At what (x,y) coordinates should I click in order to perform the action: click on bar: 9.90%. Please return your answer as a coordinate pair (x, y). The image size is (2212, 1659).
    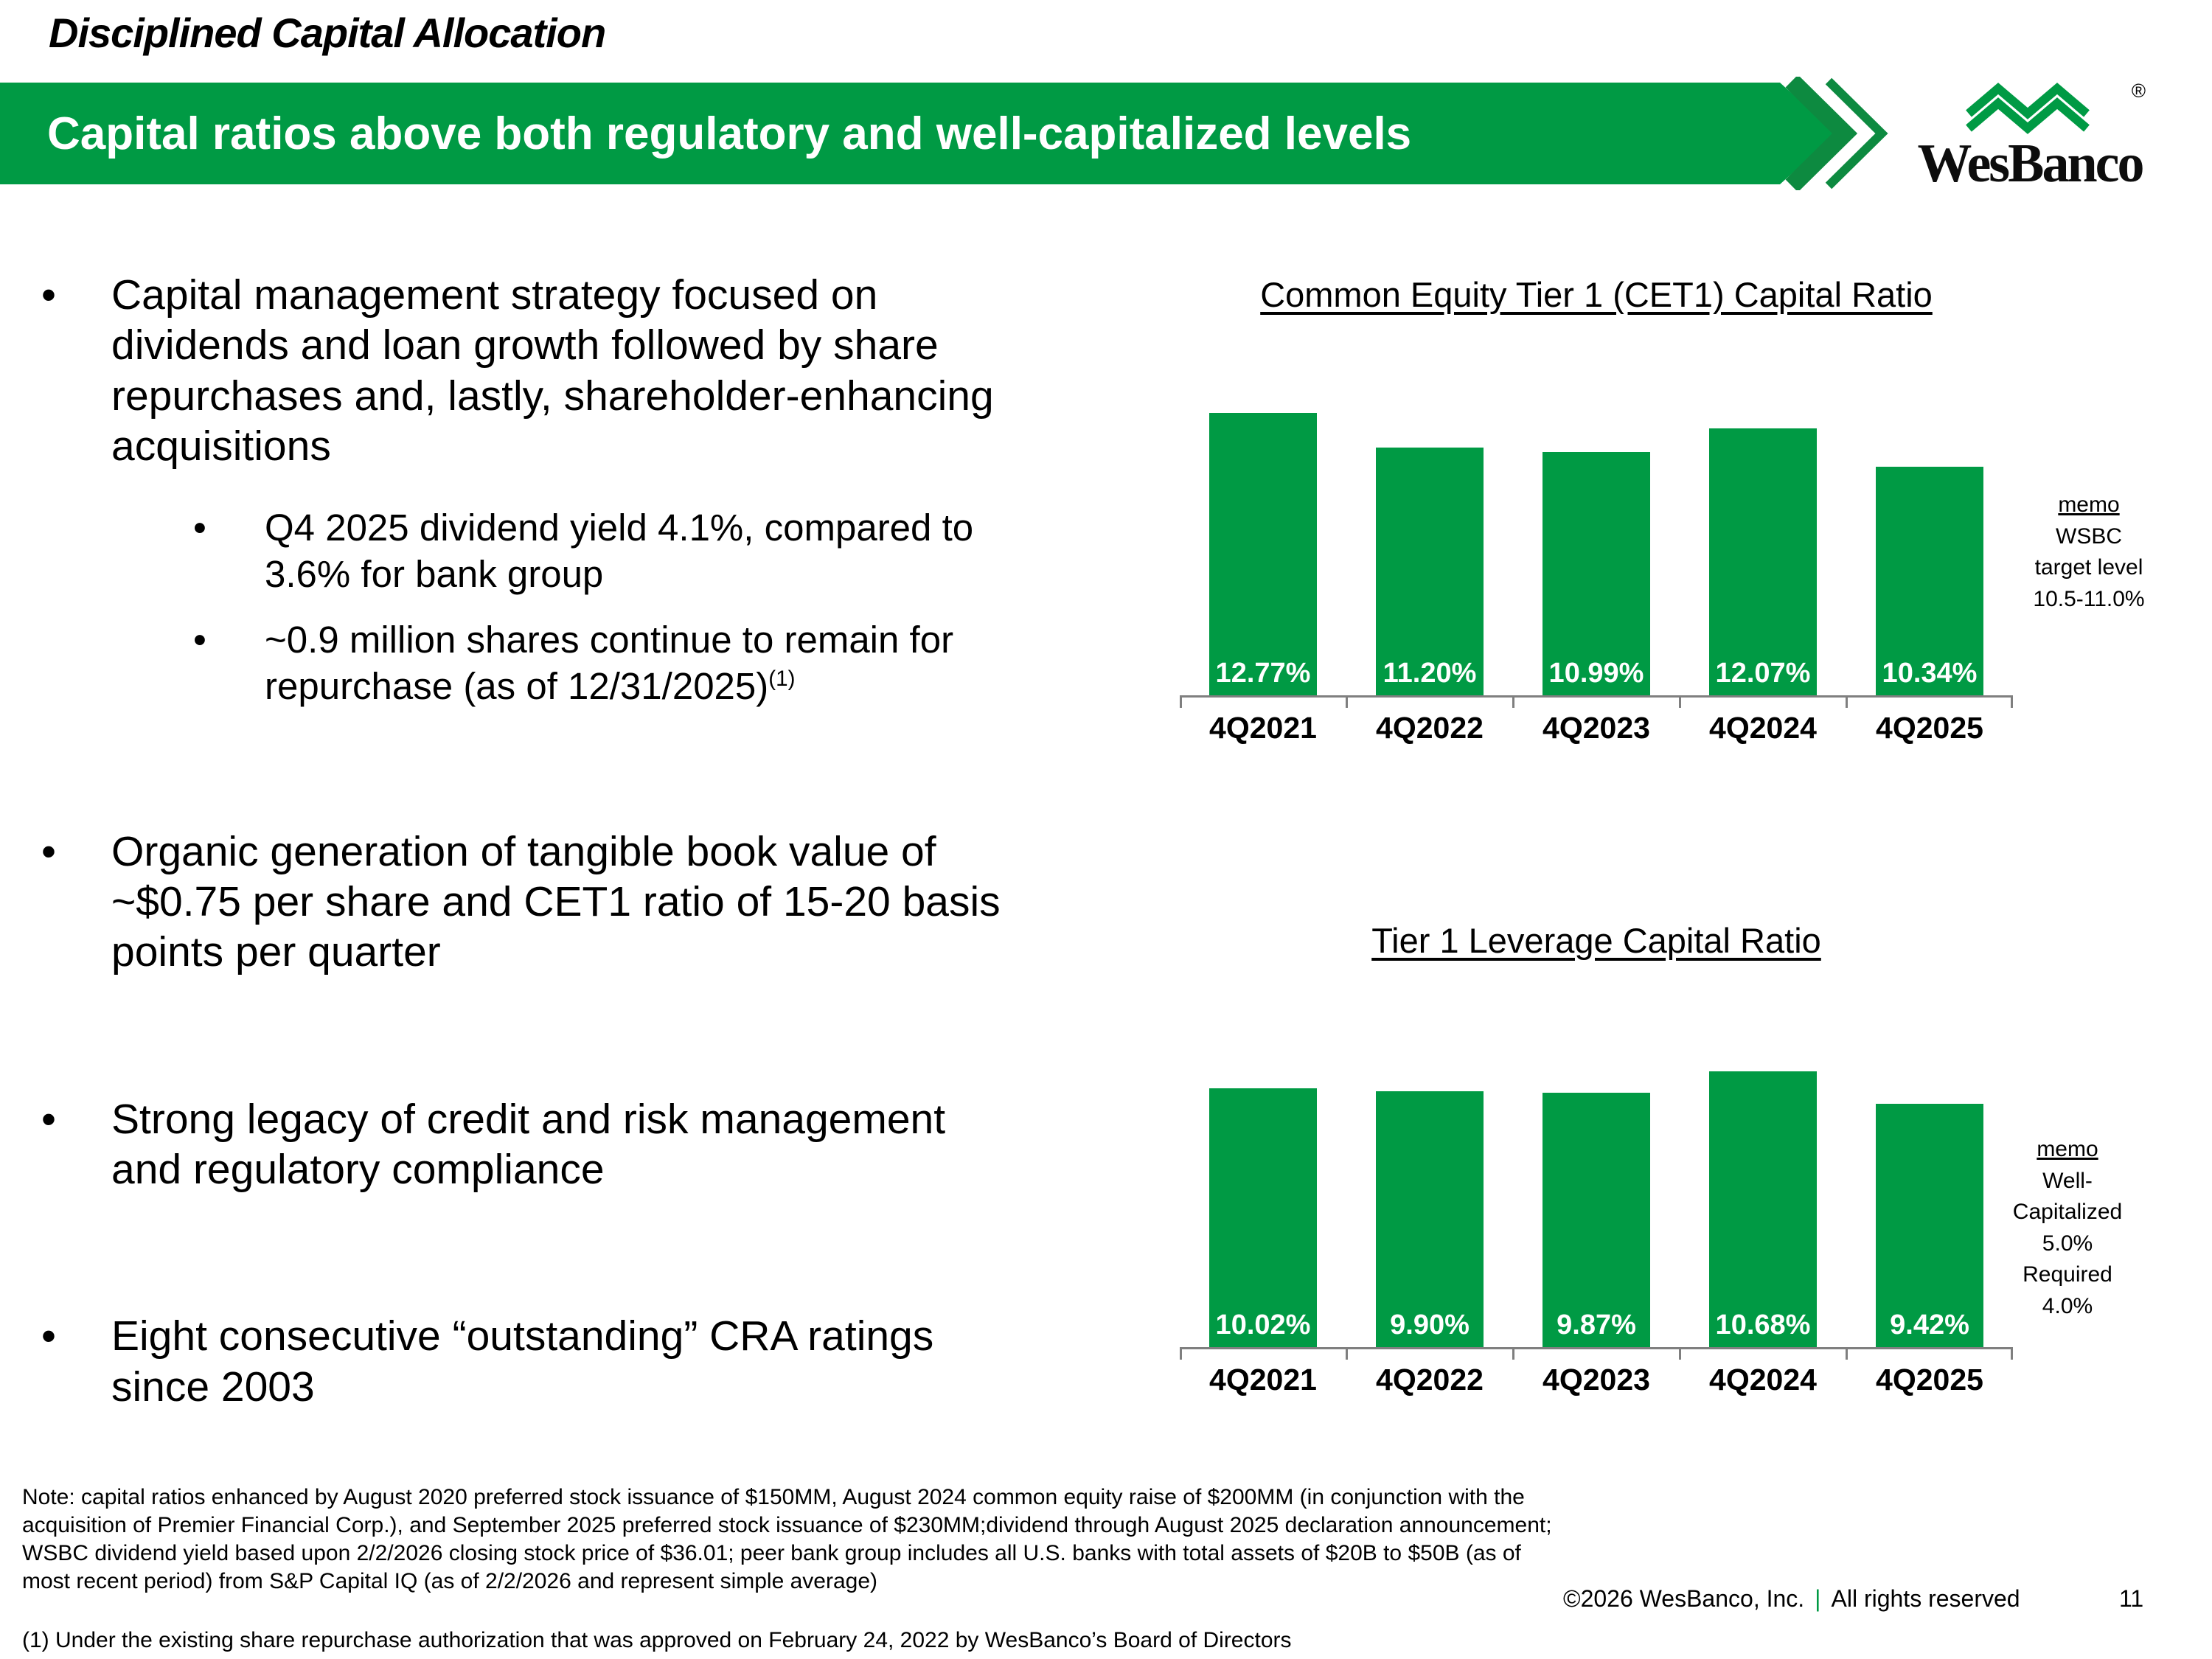
    Looking at the image, I should click on (1430, 1219).